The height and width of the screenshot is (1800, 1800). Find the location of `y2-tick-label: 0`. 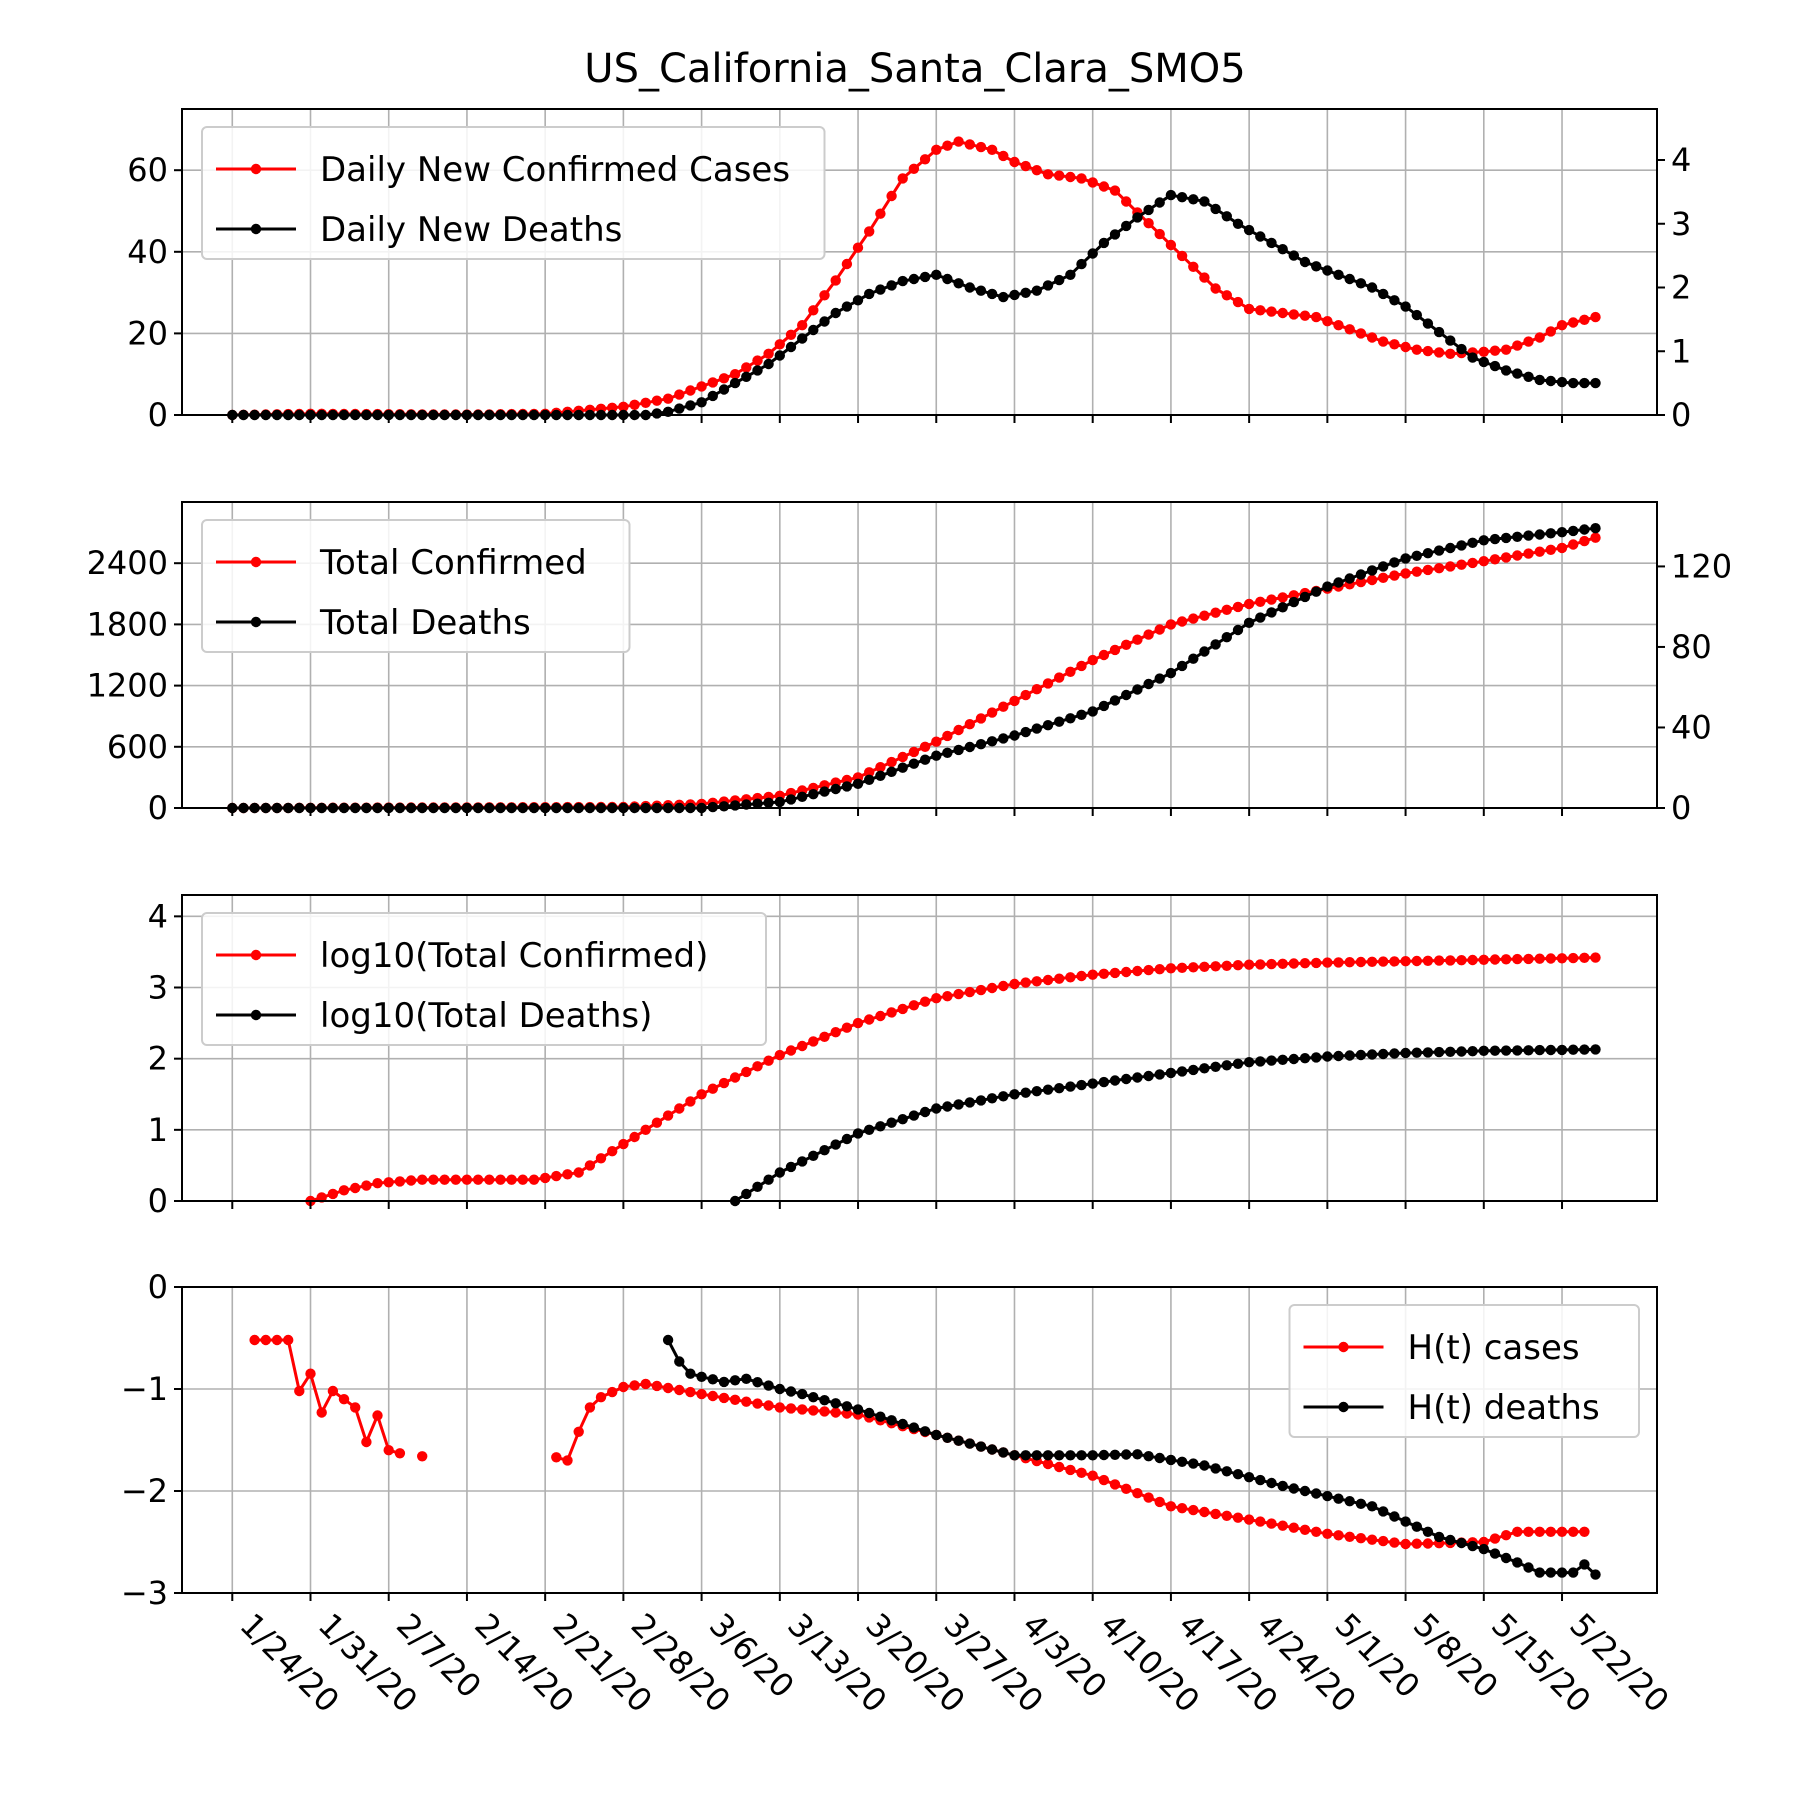

y2-tick-label: 0 is located at coordinates (1681, 415).